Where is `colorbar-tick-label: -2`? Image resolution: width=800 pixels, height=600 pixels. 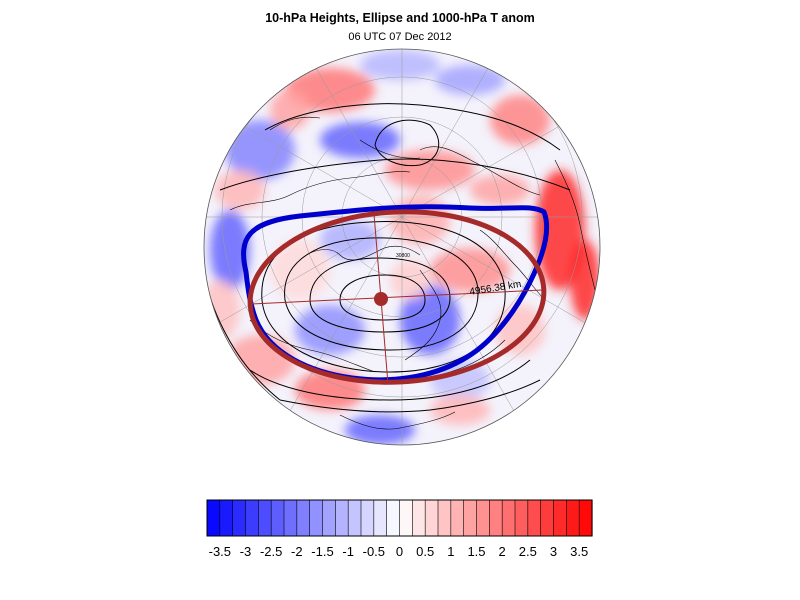
colorbar-tick-label: -2 is located at coordinates (297, 551).